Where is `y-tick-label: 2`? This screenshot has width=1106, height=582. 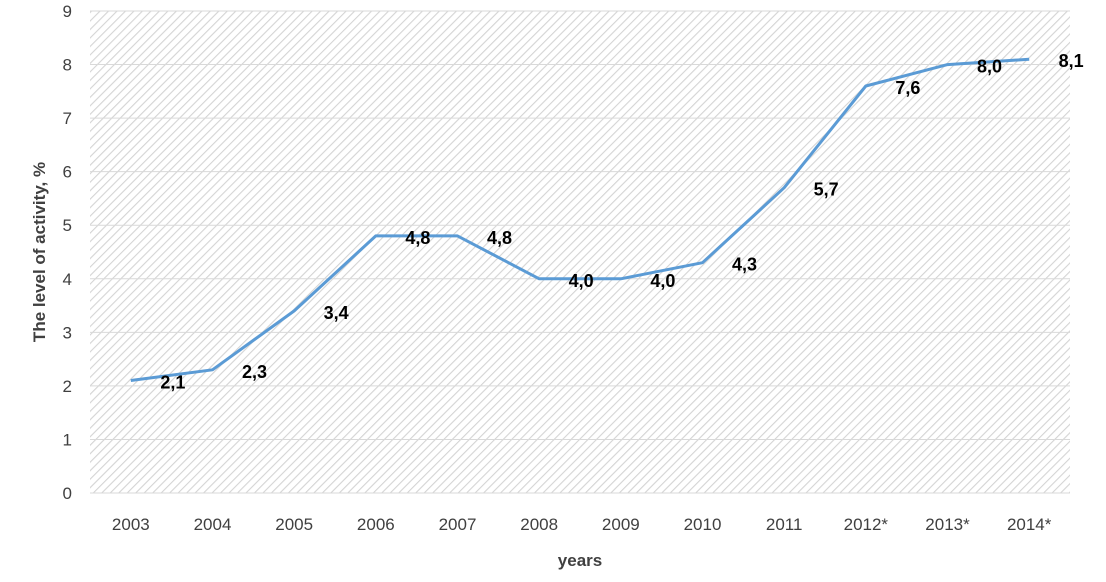
y-tick-label: 2 is located at coordinates (67, 386).